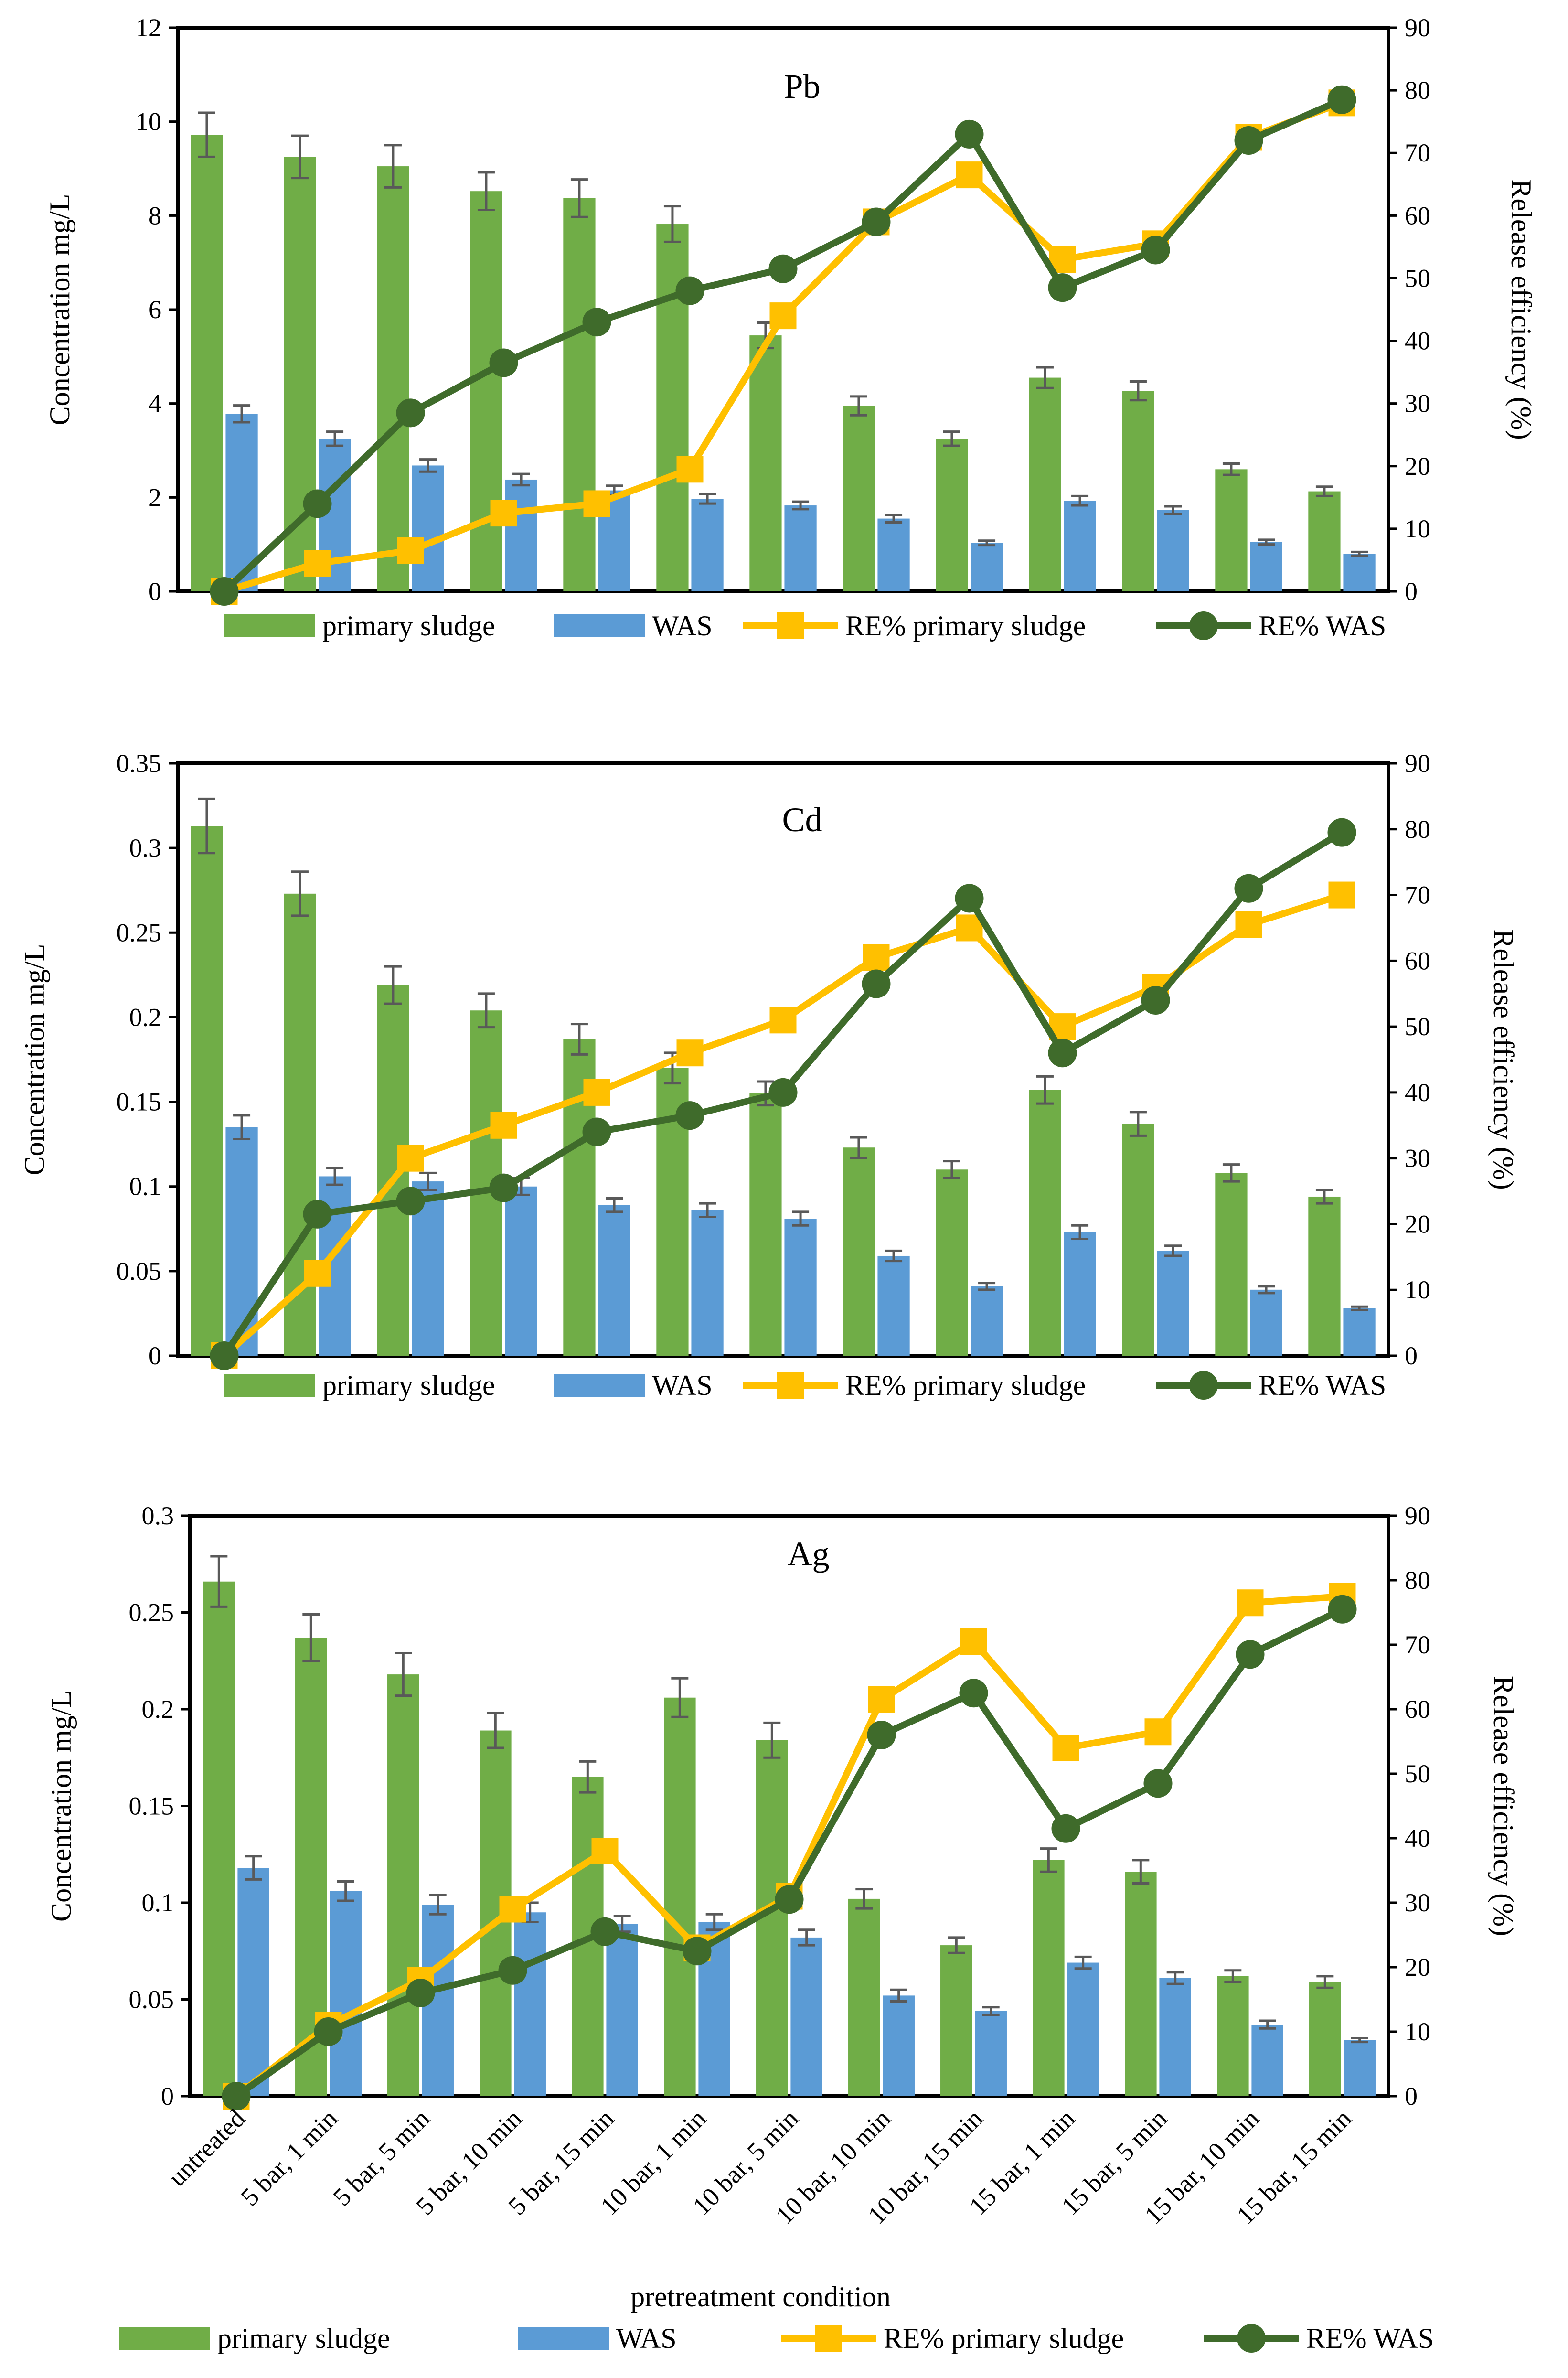 This screenshot has width=1568, height=2378. I want to click on y-tick-label: 2, so click(155, 498).